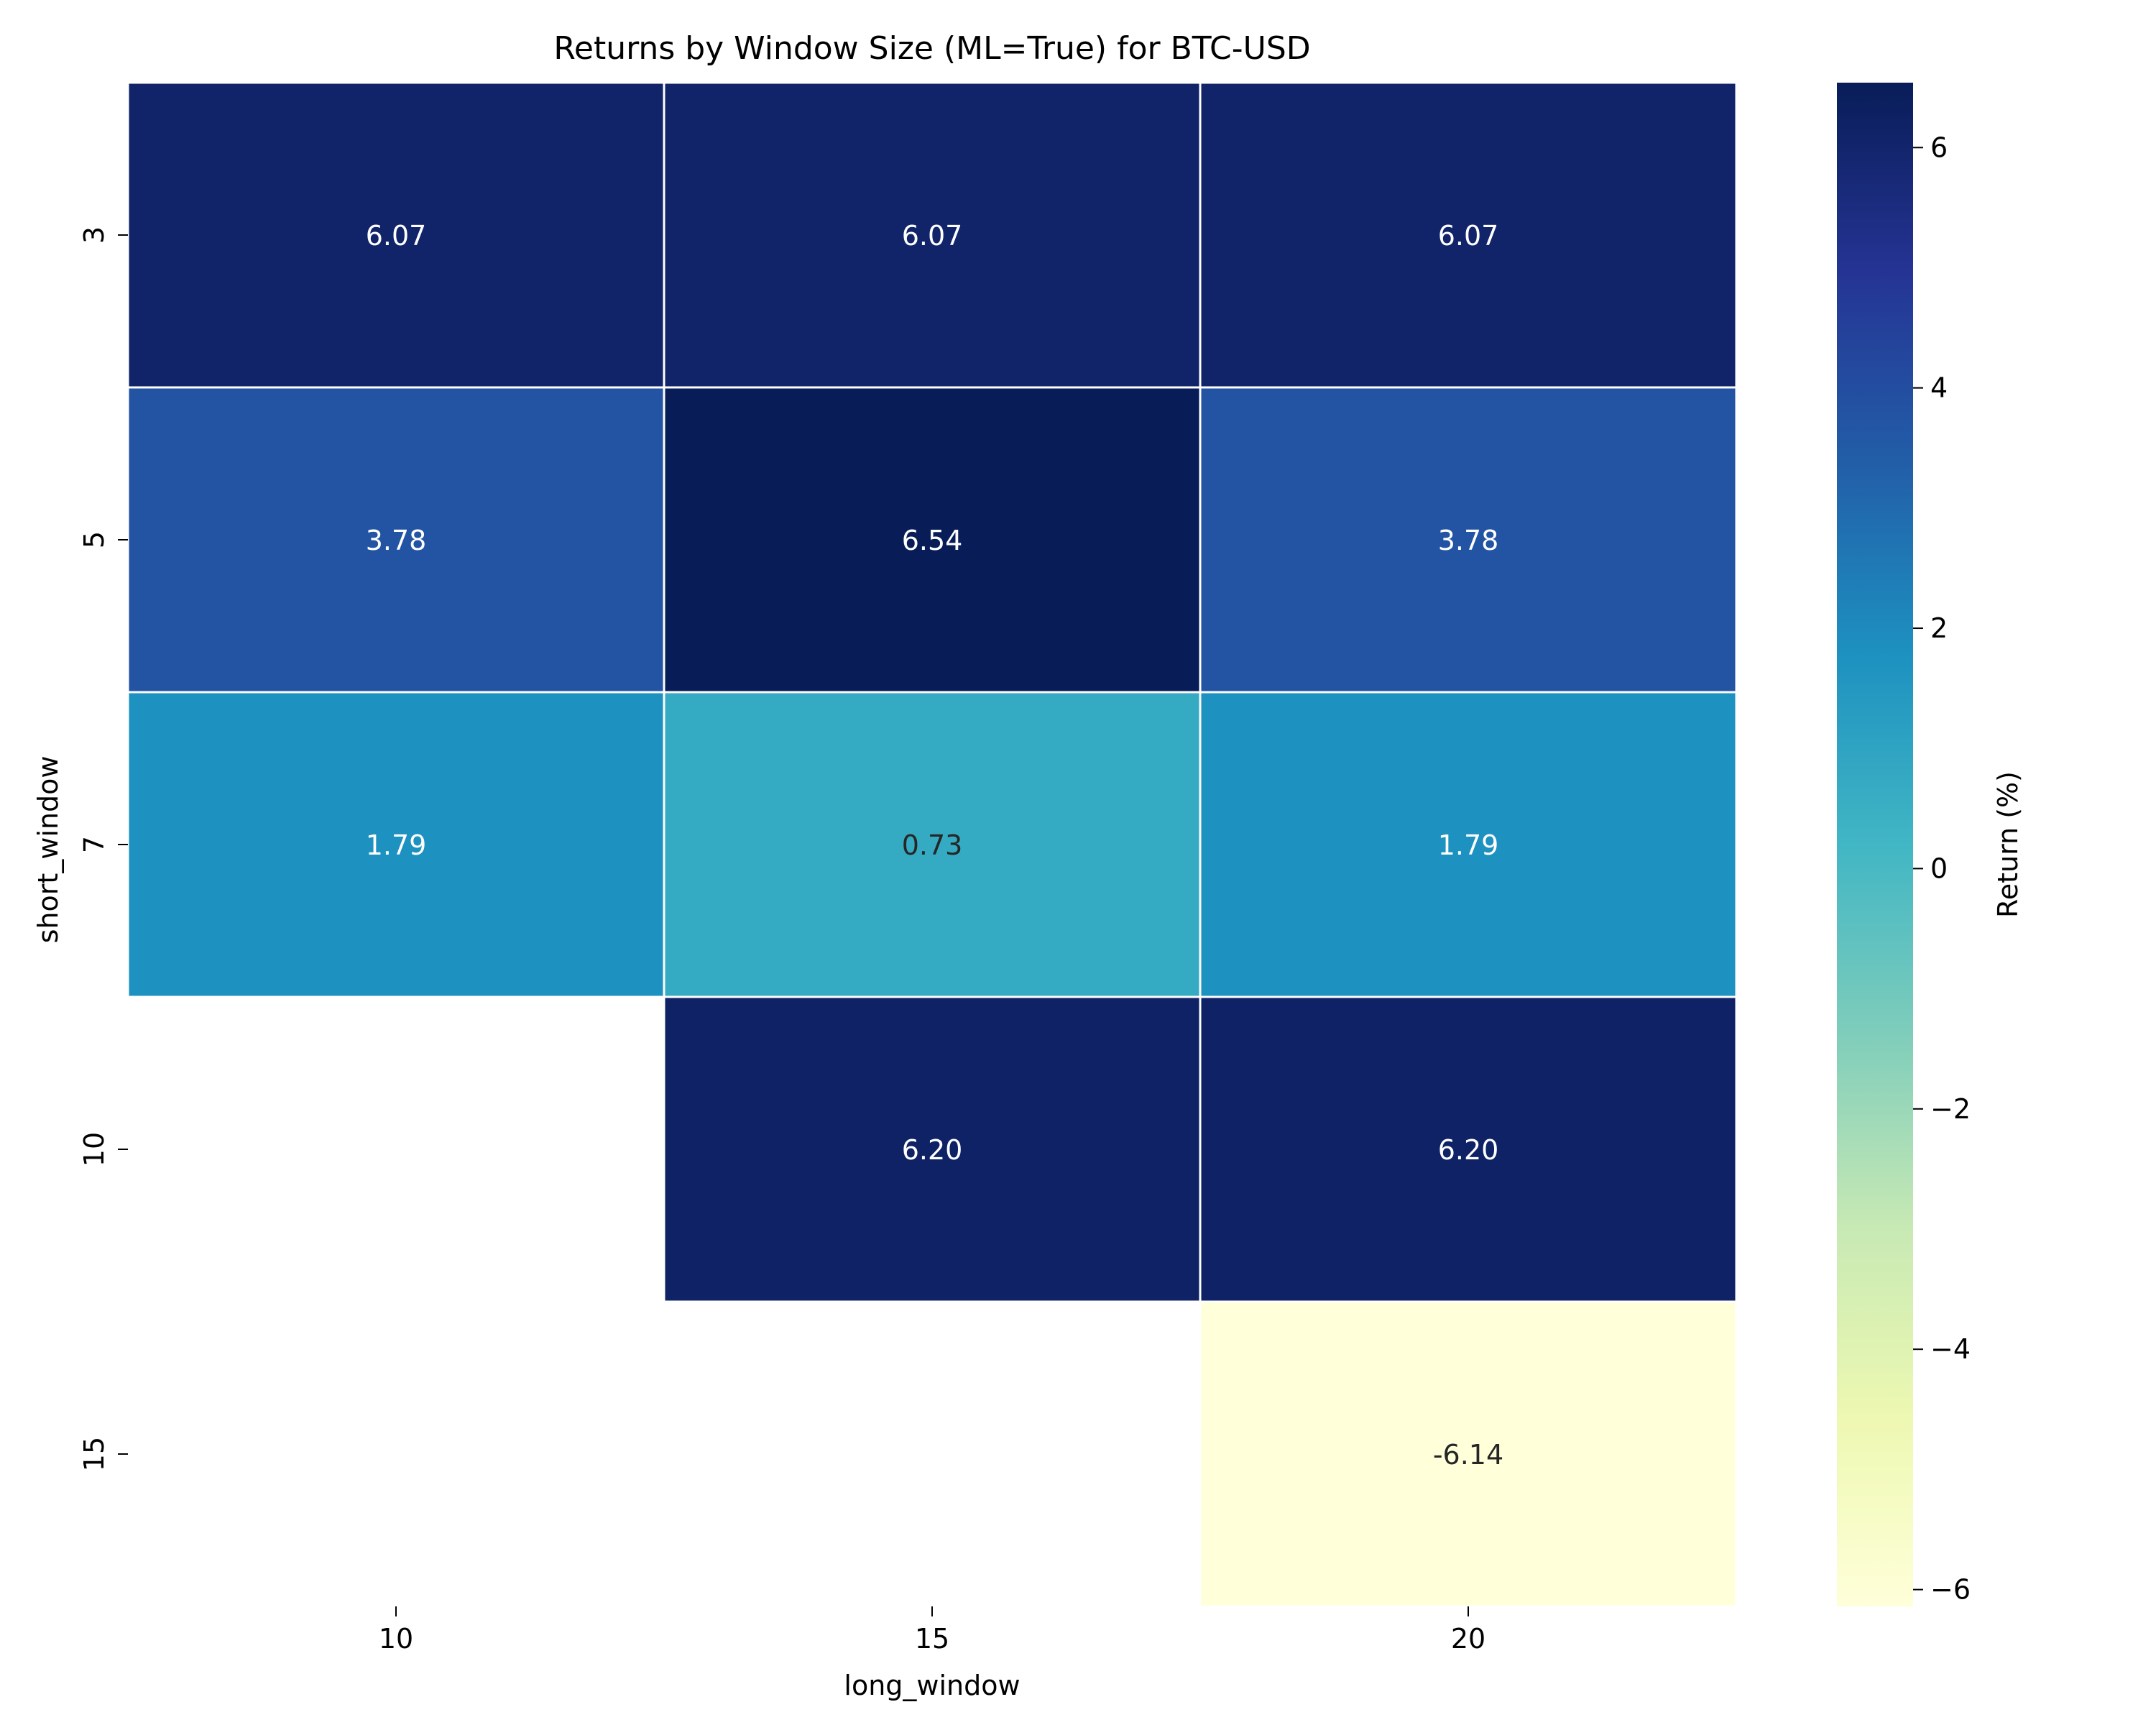  Describe the element at coordinates (48, 850) in the screenshot. I see `y-axis-label: short_window` at that location.